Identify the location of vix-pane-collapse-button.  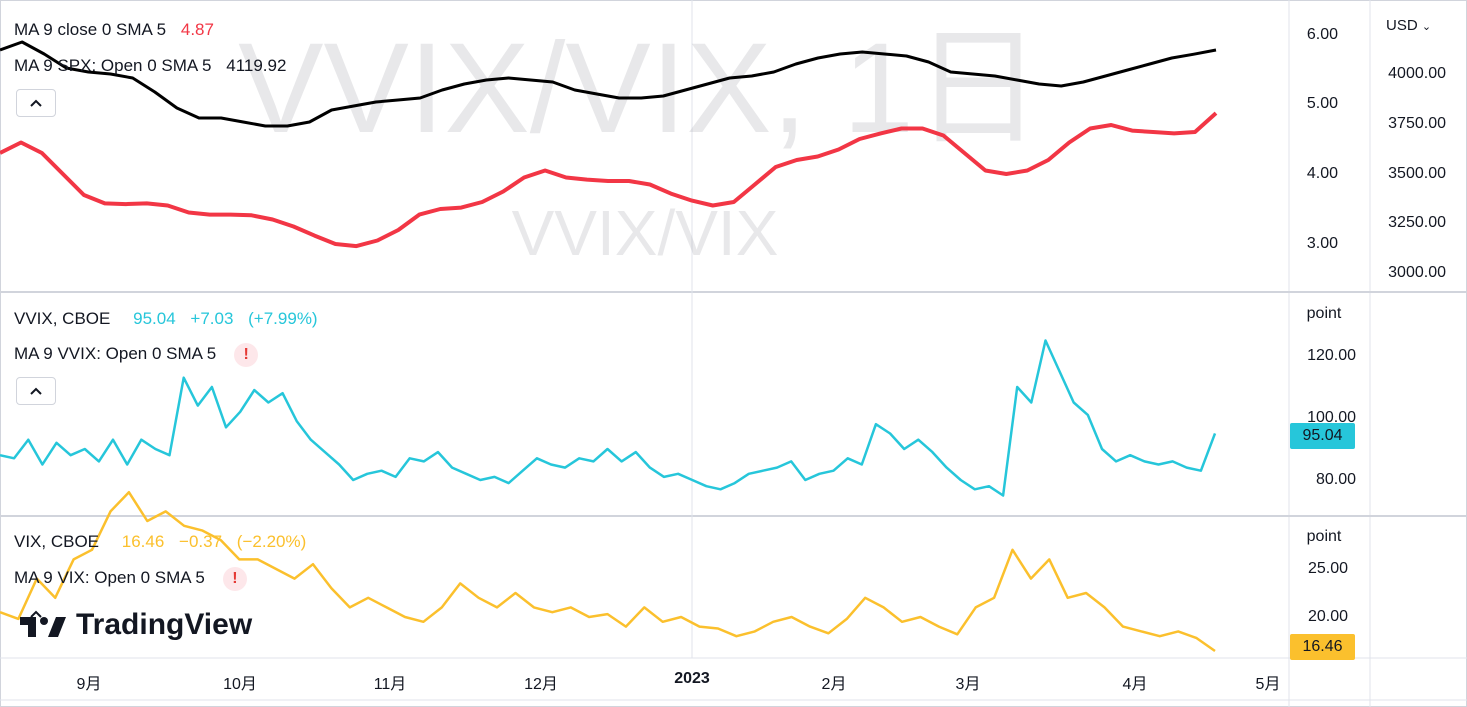
(36, 614).